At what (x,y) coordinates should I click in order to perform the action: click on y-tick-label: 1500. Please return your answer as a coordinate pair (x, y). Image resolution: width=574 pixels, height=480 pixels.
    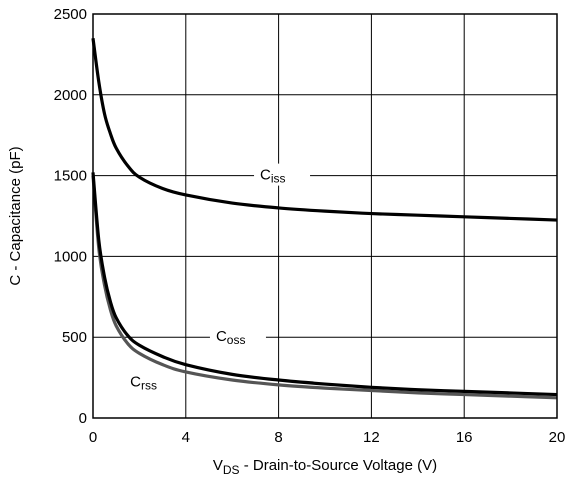
    Looking at the image, I should click on (70, 176).